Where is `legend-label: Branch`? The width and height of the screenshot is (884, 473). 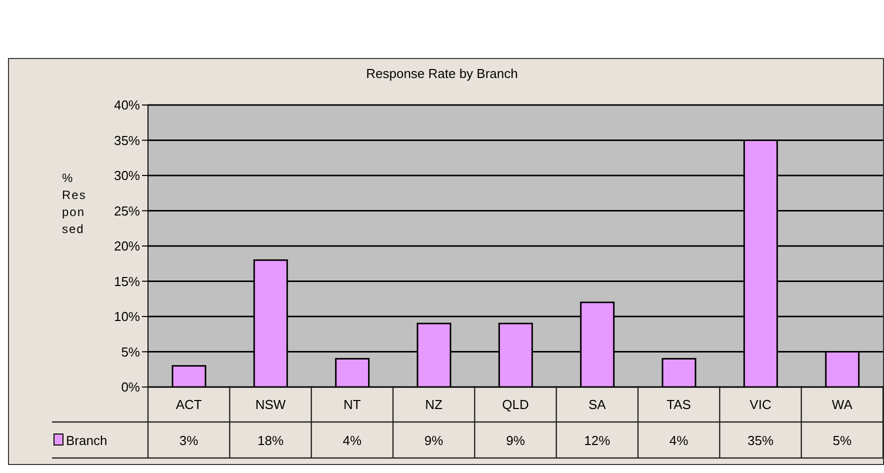 legend-label: Branch is located at coordinates (87, 440).